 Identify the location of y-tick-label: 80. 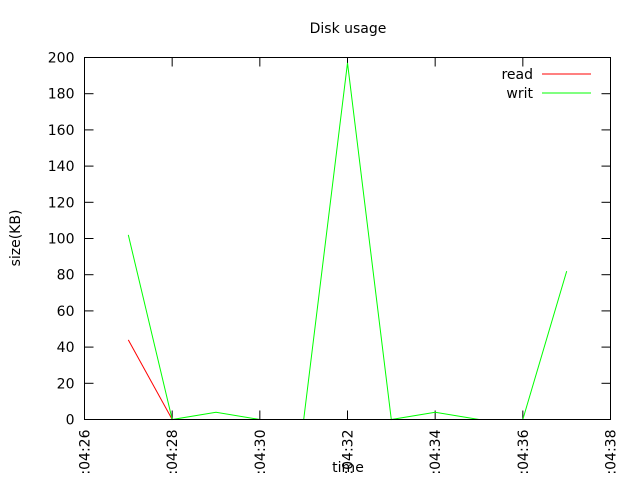
(66, 276).